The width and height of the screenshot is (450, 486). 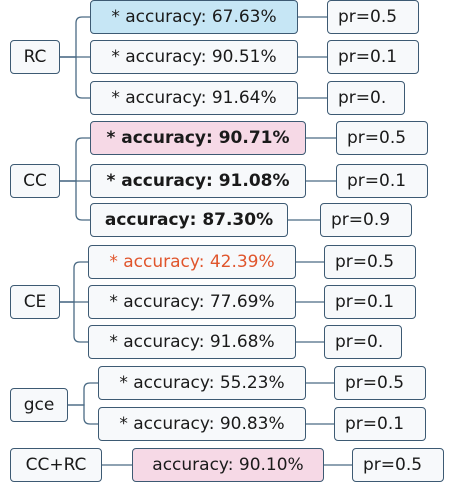 What do you see at coordinates (192, 302) in the screenshot?
I see `accuracy-node: * accuracy: 77.69%` at bounding box center [192, 302].